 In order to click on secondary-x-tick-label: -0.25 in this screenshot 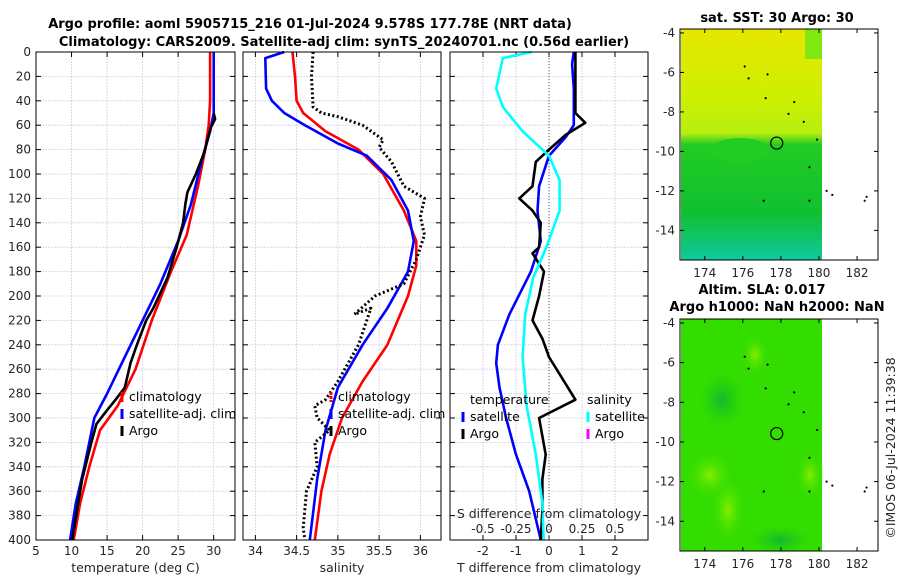, I will do `click(515, 529)`.